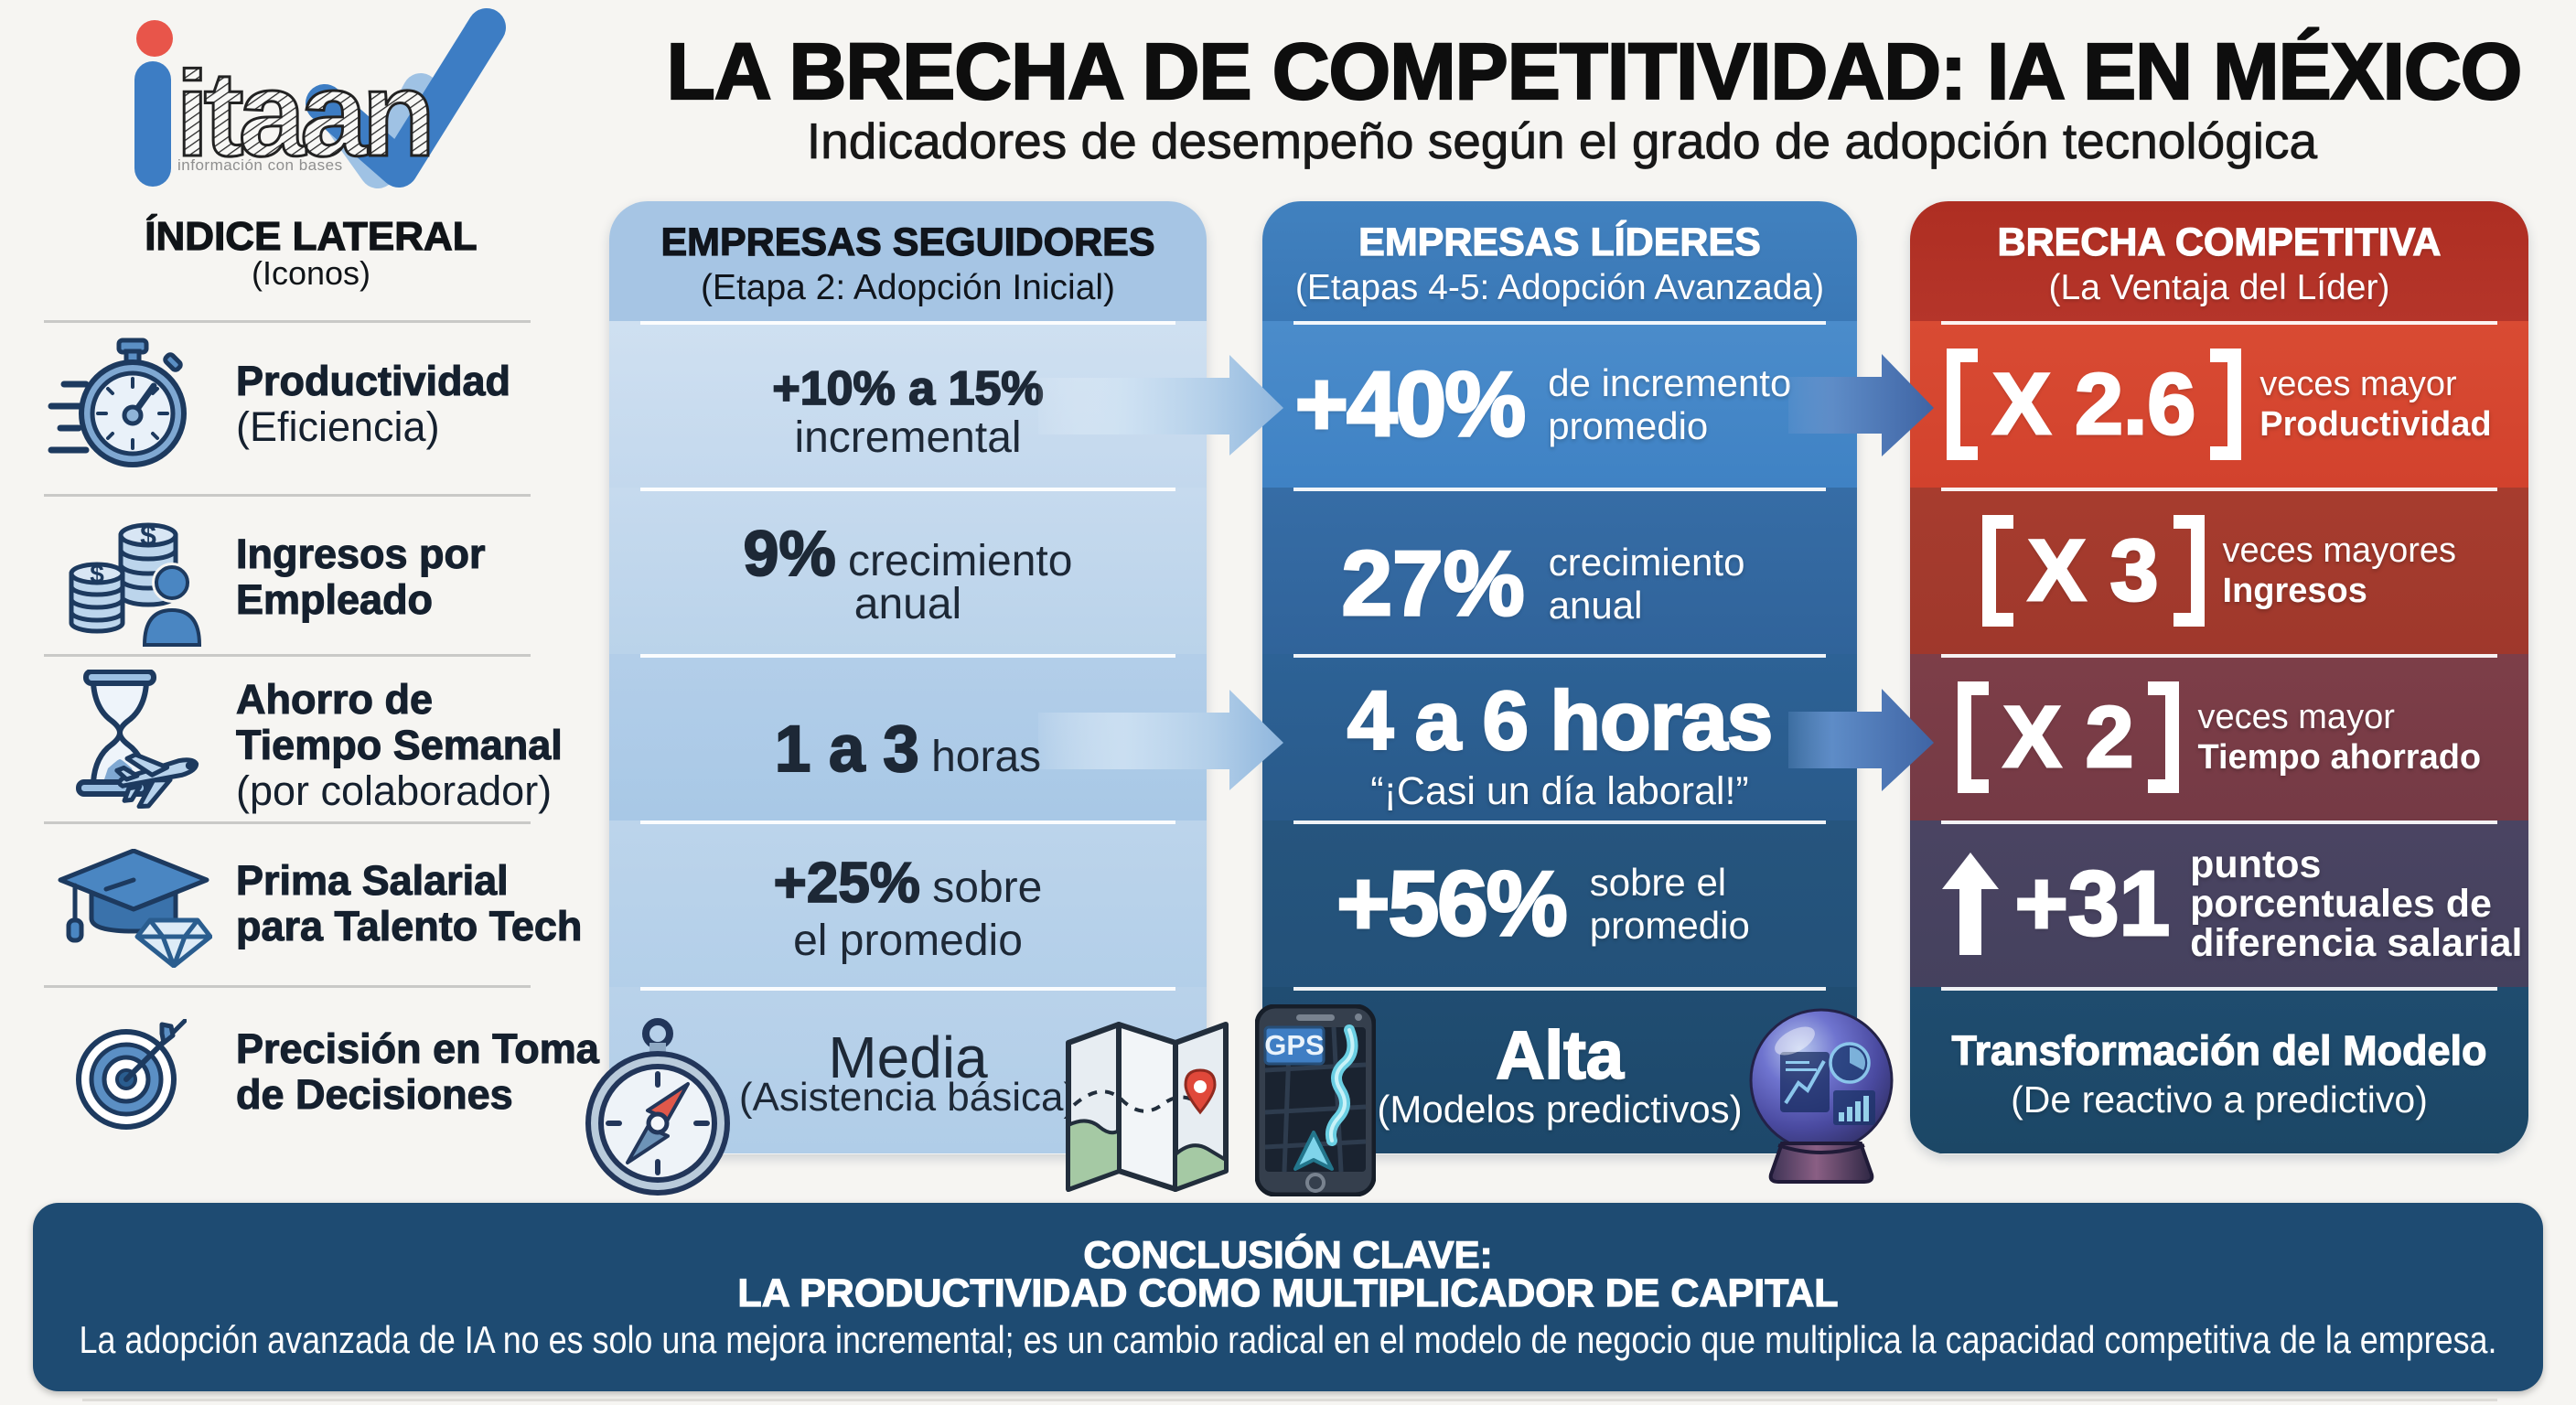 The height and width of the screenshot is (1405, 2576). Describe the element at coordinates (1294, 1045) in the screenshot. I see `svg-text: GPS` at that location.